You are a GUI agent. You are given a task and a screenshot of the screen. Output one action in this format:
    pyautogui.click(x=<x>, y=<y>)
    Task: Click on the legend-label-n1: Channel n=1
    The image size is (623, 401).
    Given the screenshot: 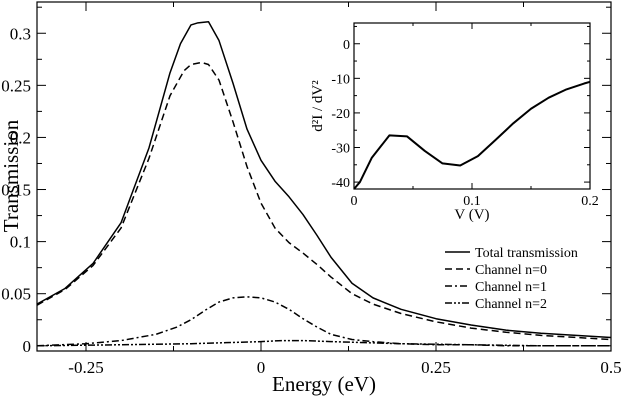 What is the action you would take?
    pyautogui.click(x=511, y=287)
    